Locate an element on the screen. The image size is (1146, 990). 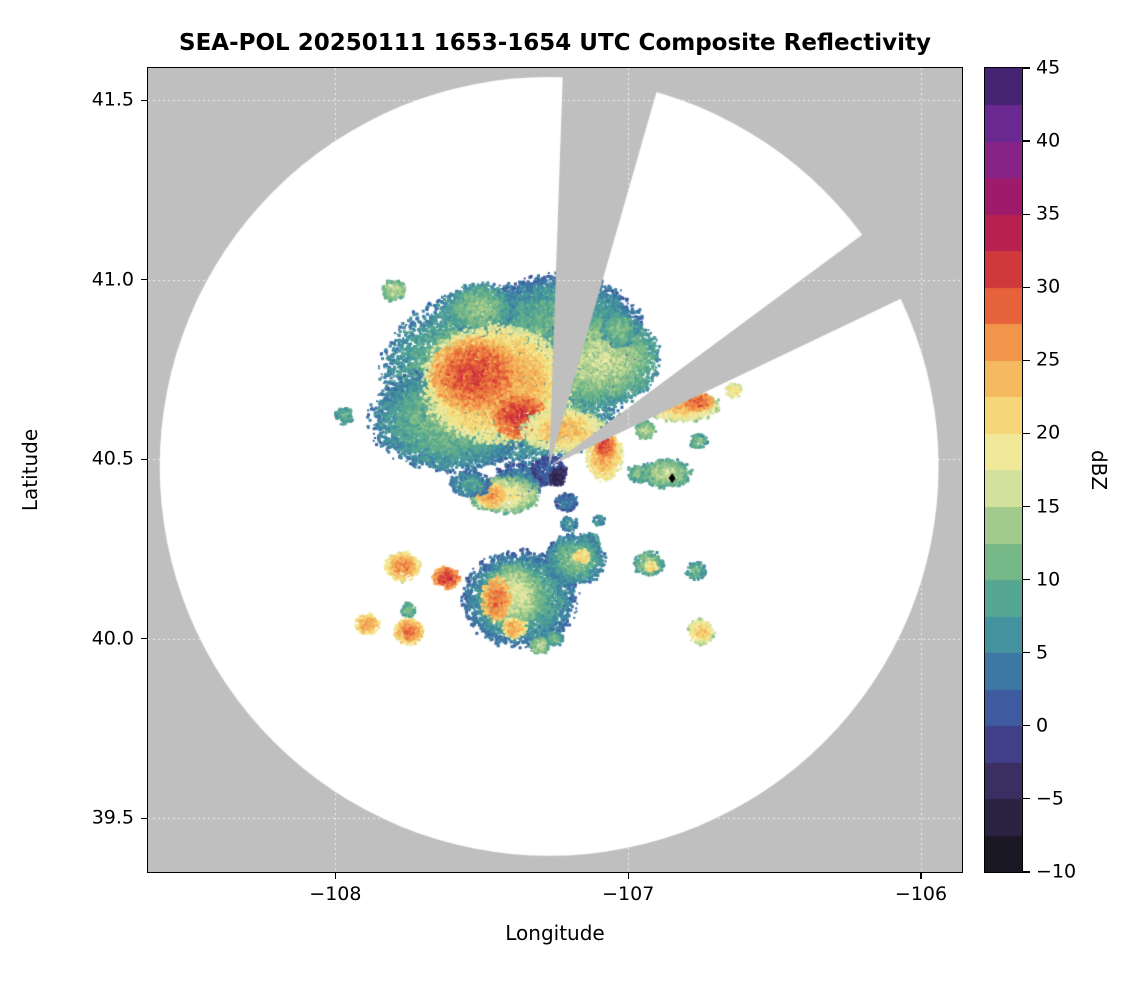
colorbar-tick-label: 25 is located at coordinates (1048, 359).